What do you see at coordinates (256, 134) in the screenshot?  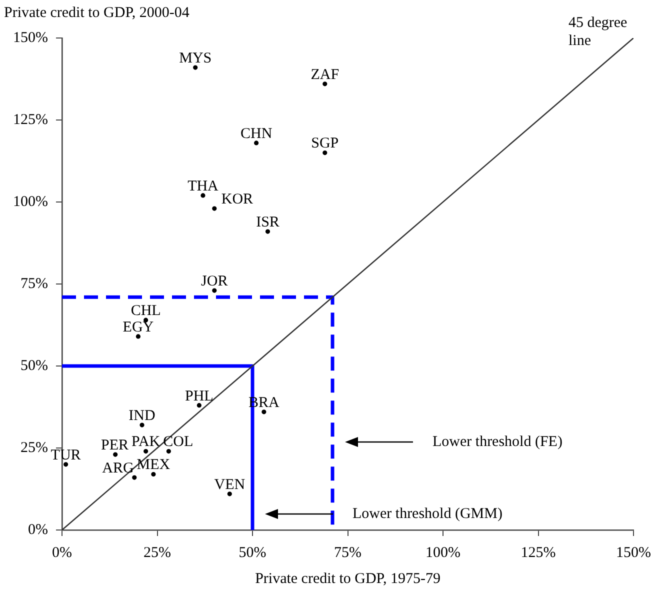 I see `series-label: CHN` at bounding box center [256, 134].